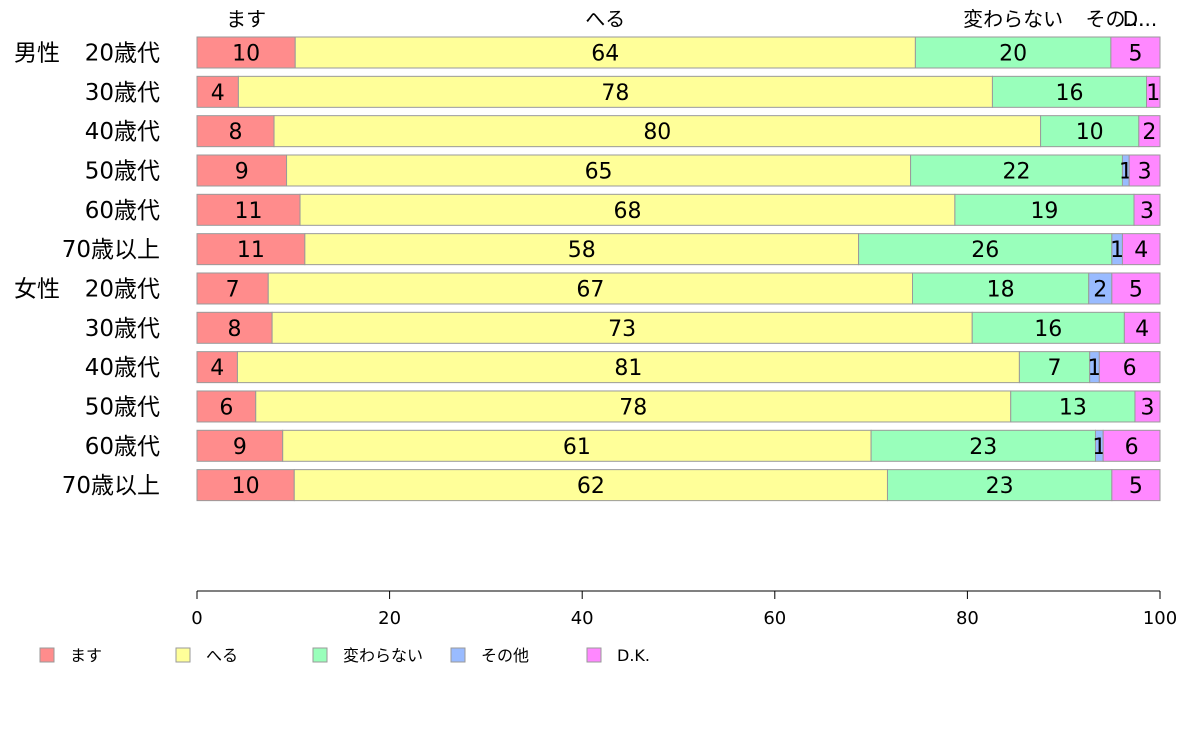 Image resolution: width=1188 pixels, height=736 pixels. I want to click on data-label: 3, so click(1145, 171).